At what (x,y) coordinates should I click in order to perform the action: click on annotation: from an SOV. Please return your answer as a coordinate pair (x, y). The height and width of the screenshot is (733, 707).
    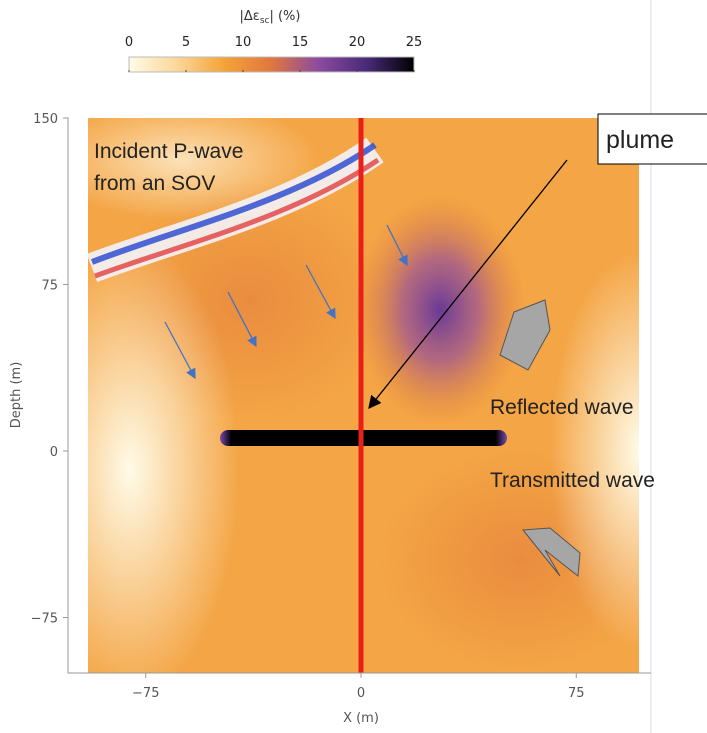
    Looking at the image, I should click on (154, 183).